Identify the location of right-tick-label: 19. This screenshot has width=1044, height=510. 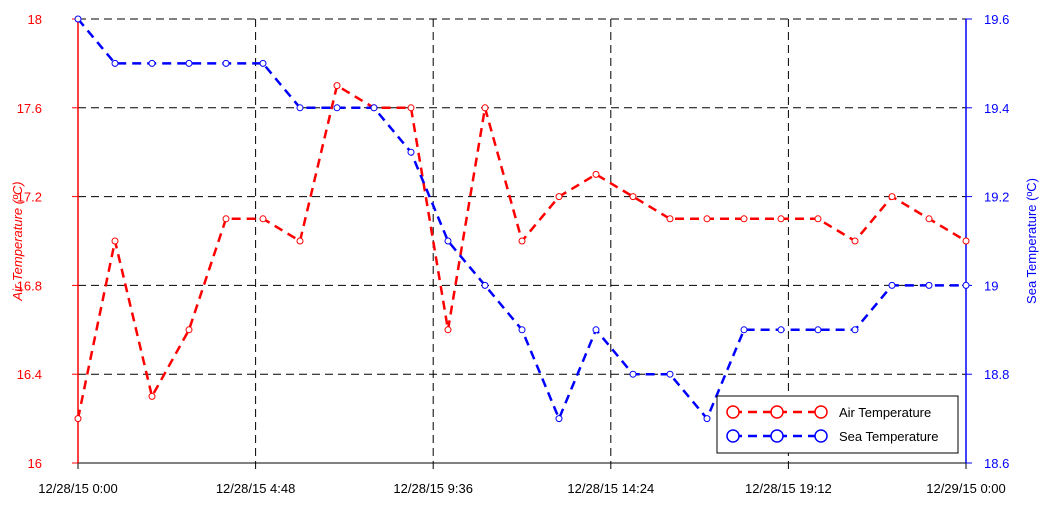
(991, 285).